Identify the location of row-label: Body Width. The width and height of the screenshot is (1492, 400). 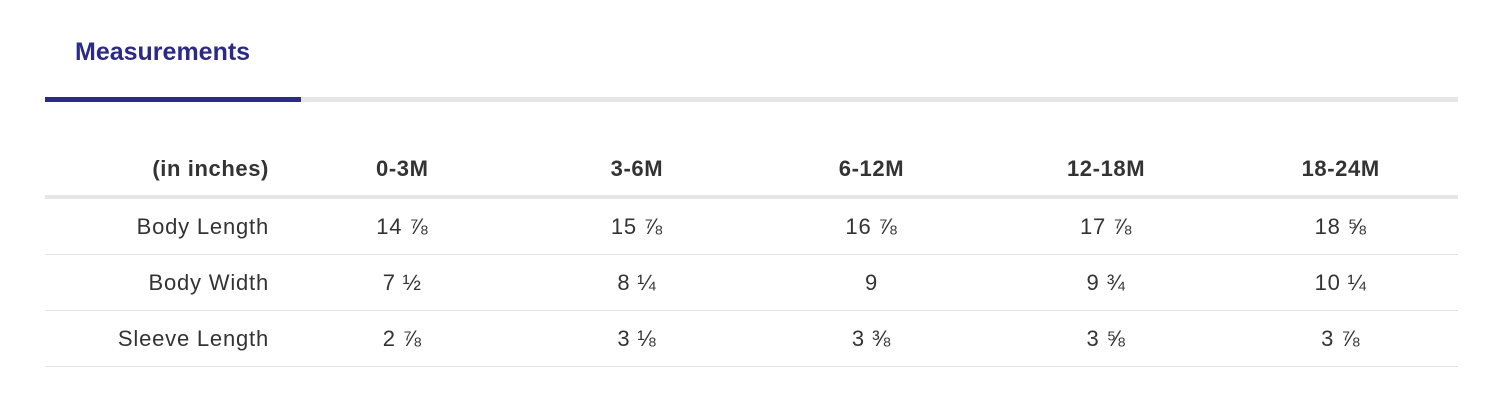
(165, 282).